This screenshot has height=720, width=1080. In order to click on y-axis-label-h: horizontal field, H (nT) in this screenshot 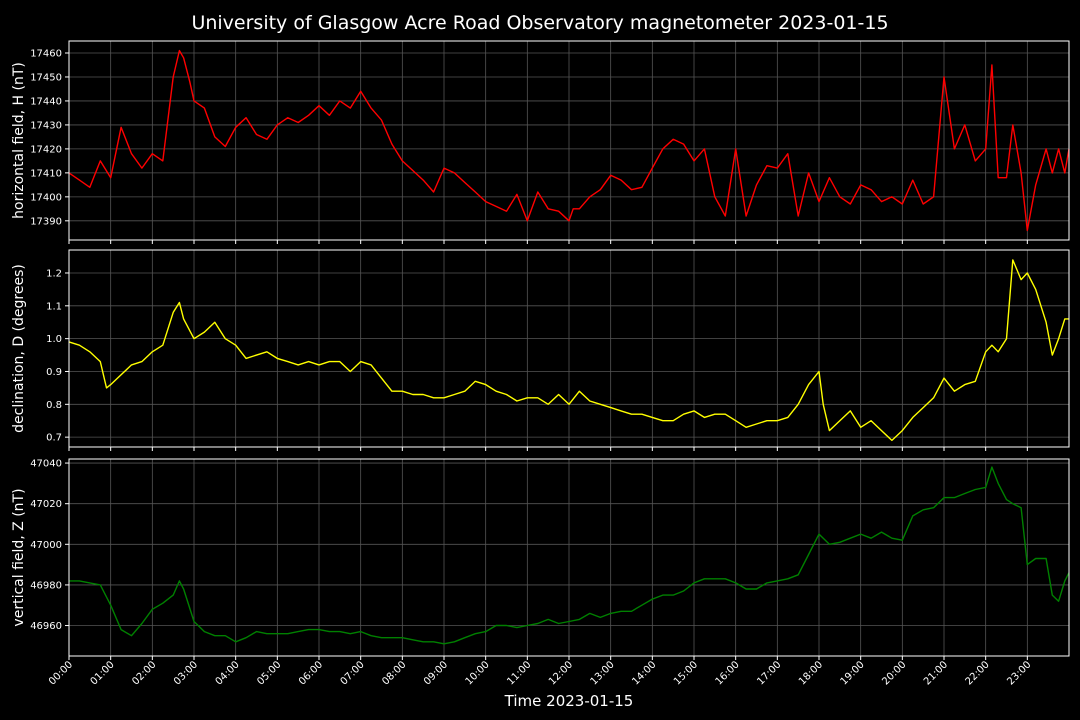, I will do `click(19, 140)`.